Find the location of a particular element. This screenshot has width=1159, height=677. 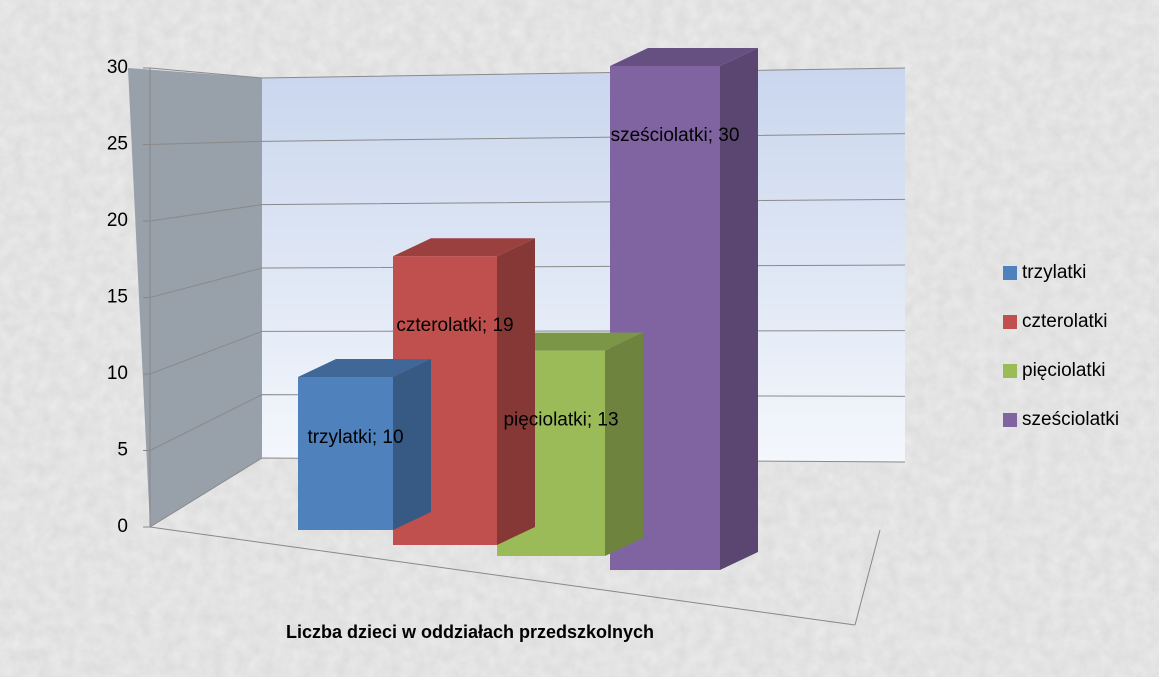

y-tick-label: 15 is located at coordinates (117, 297).